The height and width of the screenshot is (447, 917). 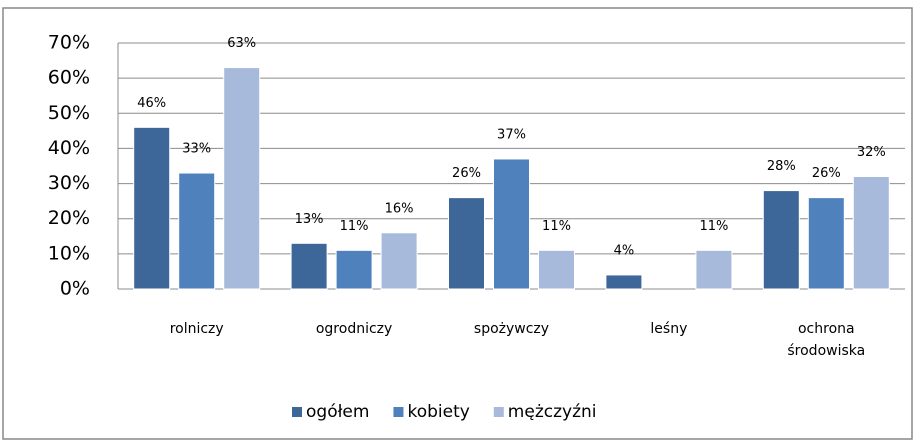 I want to click on y-tick-label: 20%, so click(x=69, y=218).